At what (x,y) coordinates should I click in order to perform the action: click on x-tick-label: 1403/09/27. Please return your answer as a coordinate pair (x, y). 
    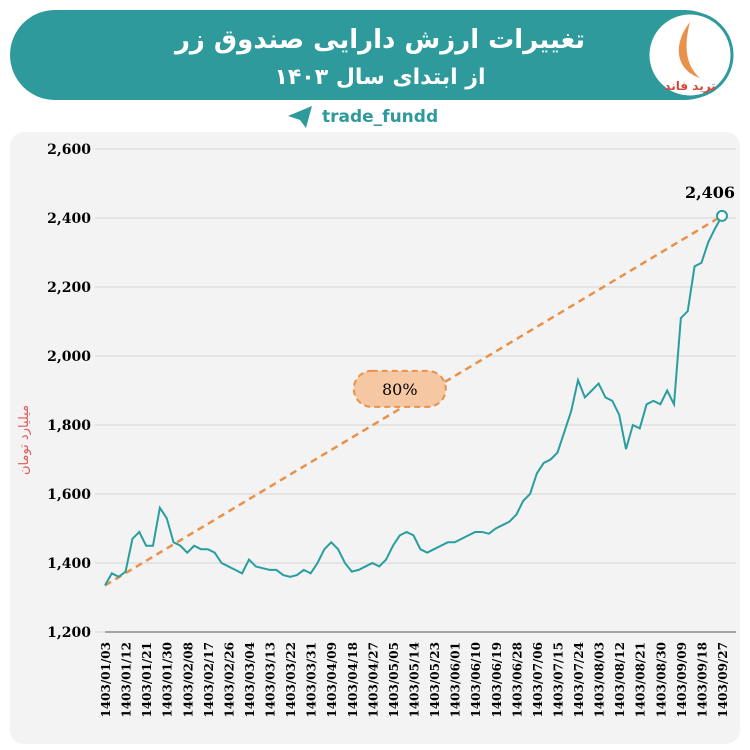
    Looking at the image, I should click on (723, 680).